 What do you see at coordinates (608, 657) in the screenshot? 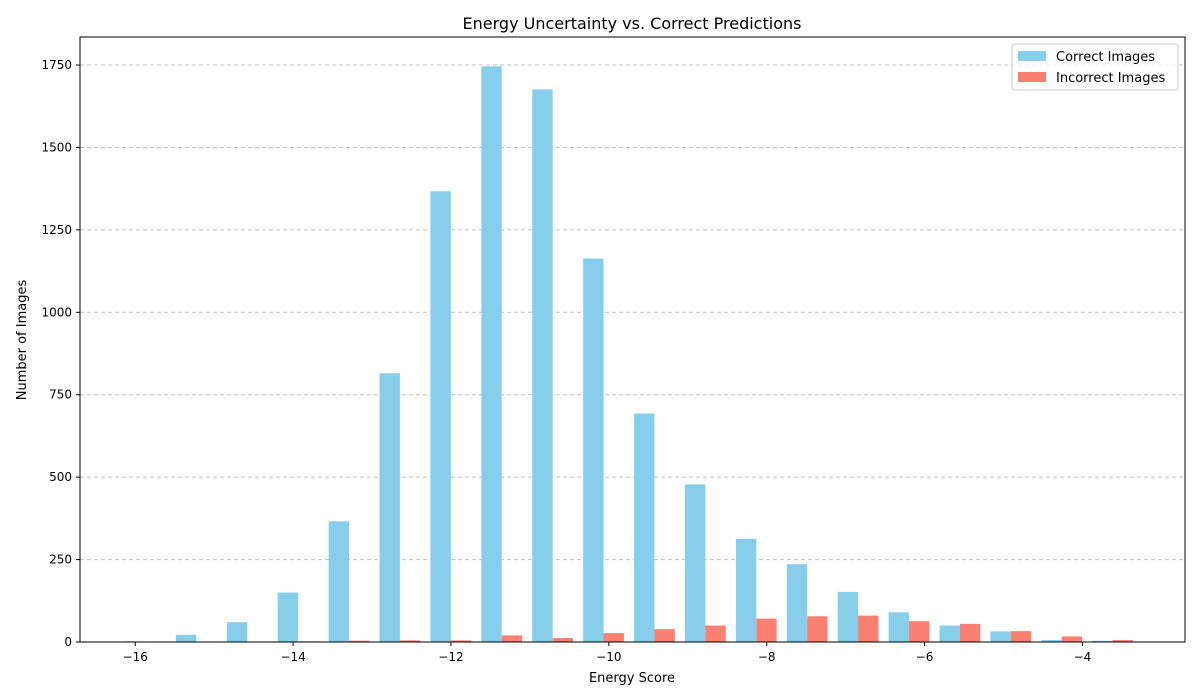
I see `x-tick-label: −10` at bounding box center [608, 657].